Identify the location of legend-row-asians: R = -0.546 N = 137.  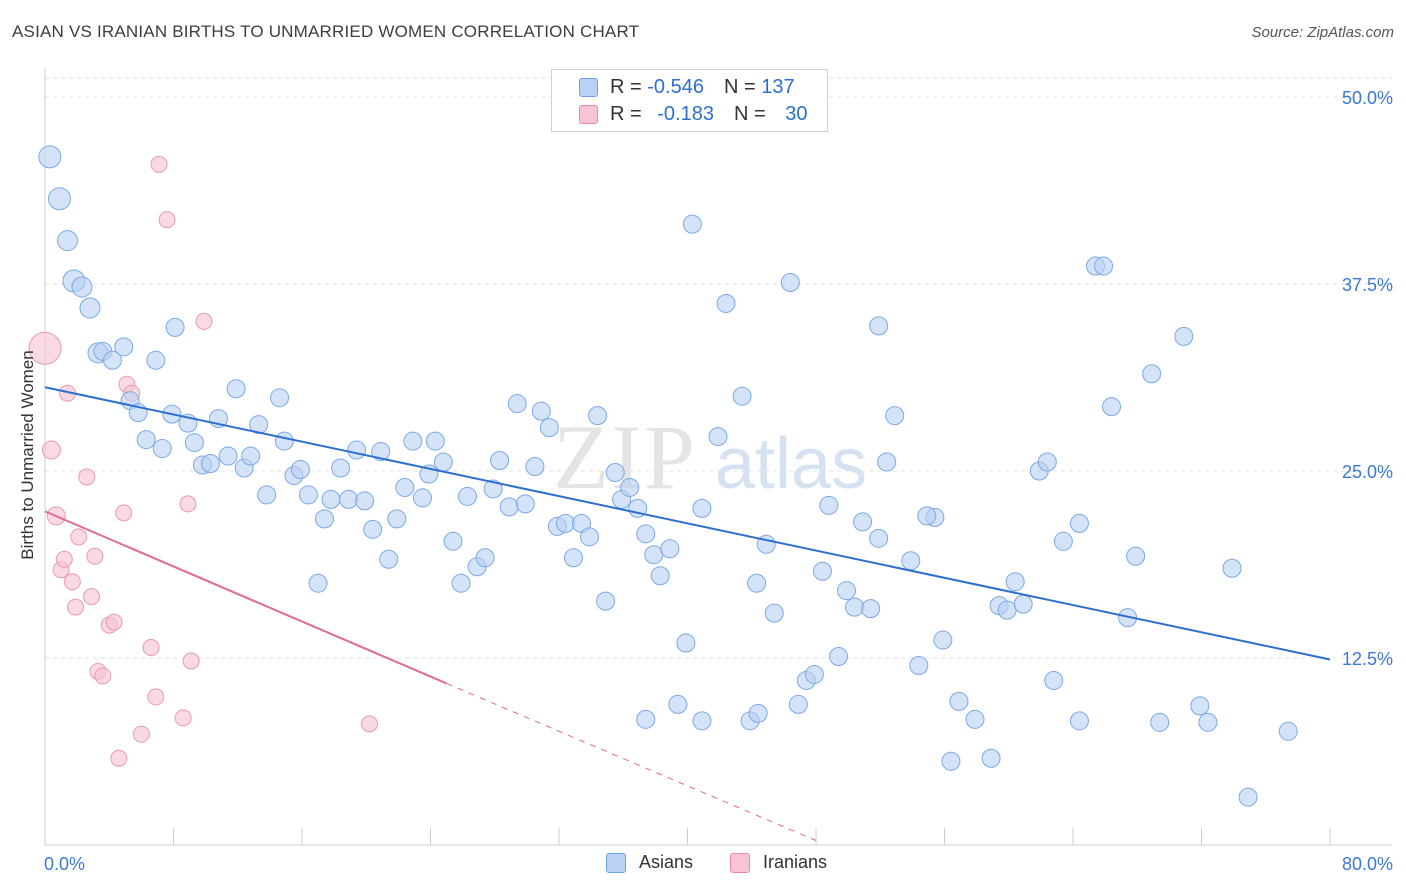
(673, 87).